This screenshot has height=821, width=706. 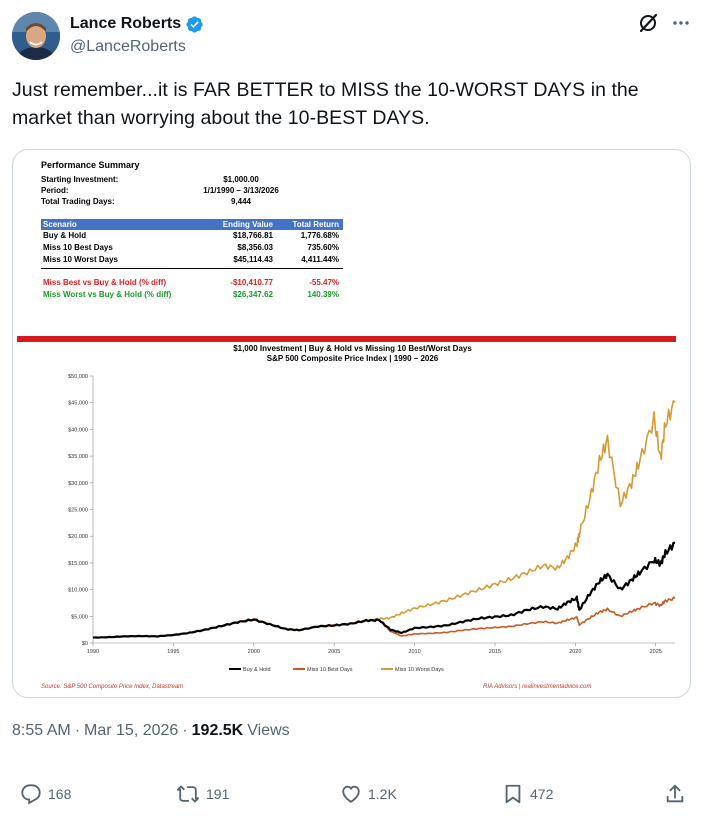 I want to click on scenario-ending: $18,766.81, so click(x=252, y=235).